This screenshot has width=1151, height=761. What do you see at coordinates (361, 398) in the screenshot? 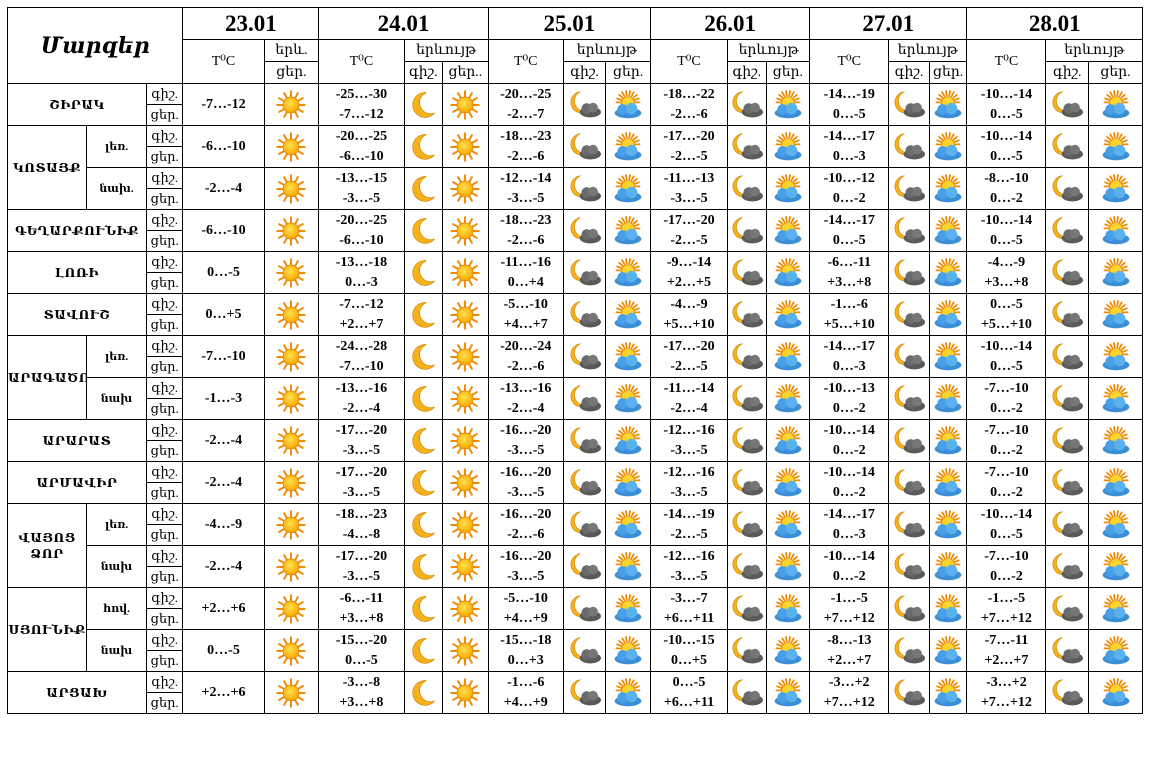
I see `temp-24: -13…-16 -2…-4` at bounding box center [361, 398].